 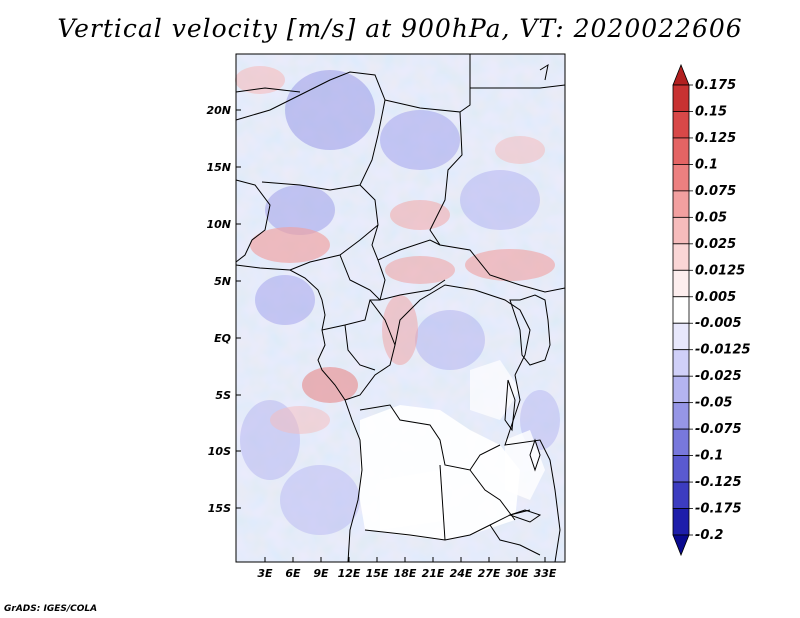 I want to click on lon-label: 15E, so click(x=377, y=573).